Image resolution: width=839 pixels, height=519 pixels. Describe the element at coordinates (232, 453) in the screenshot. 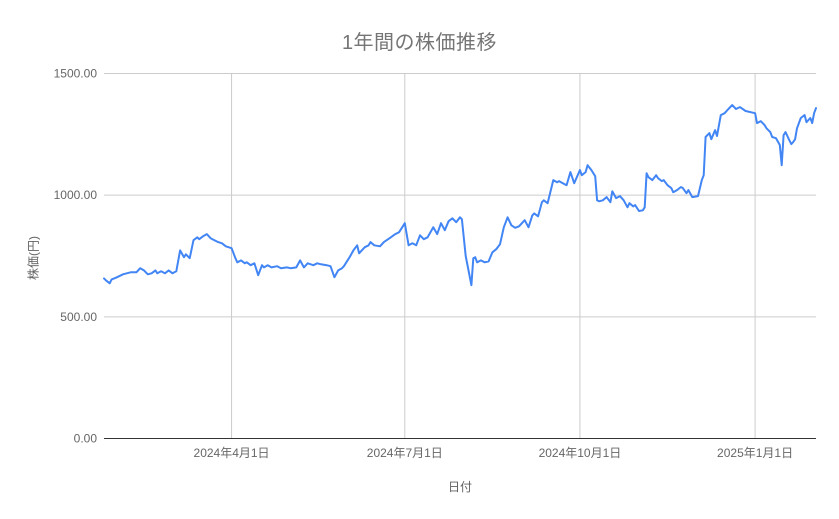

I see `x-tick-label: 2024年4月1日` at that location.